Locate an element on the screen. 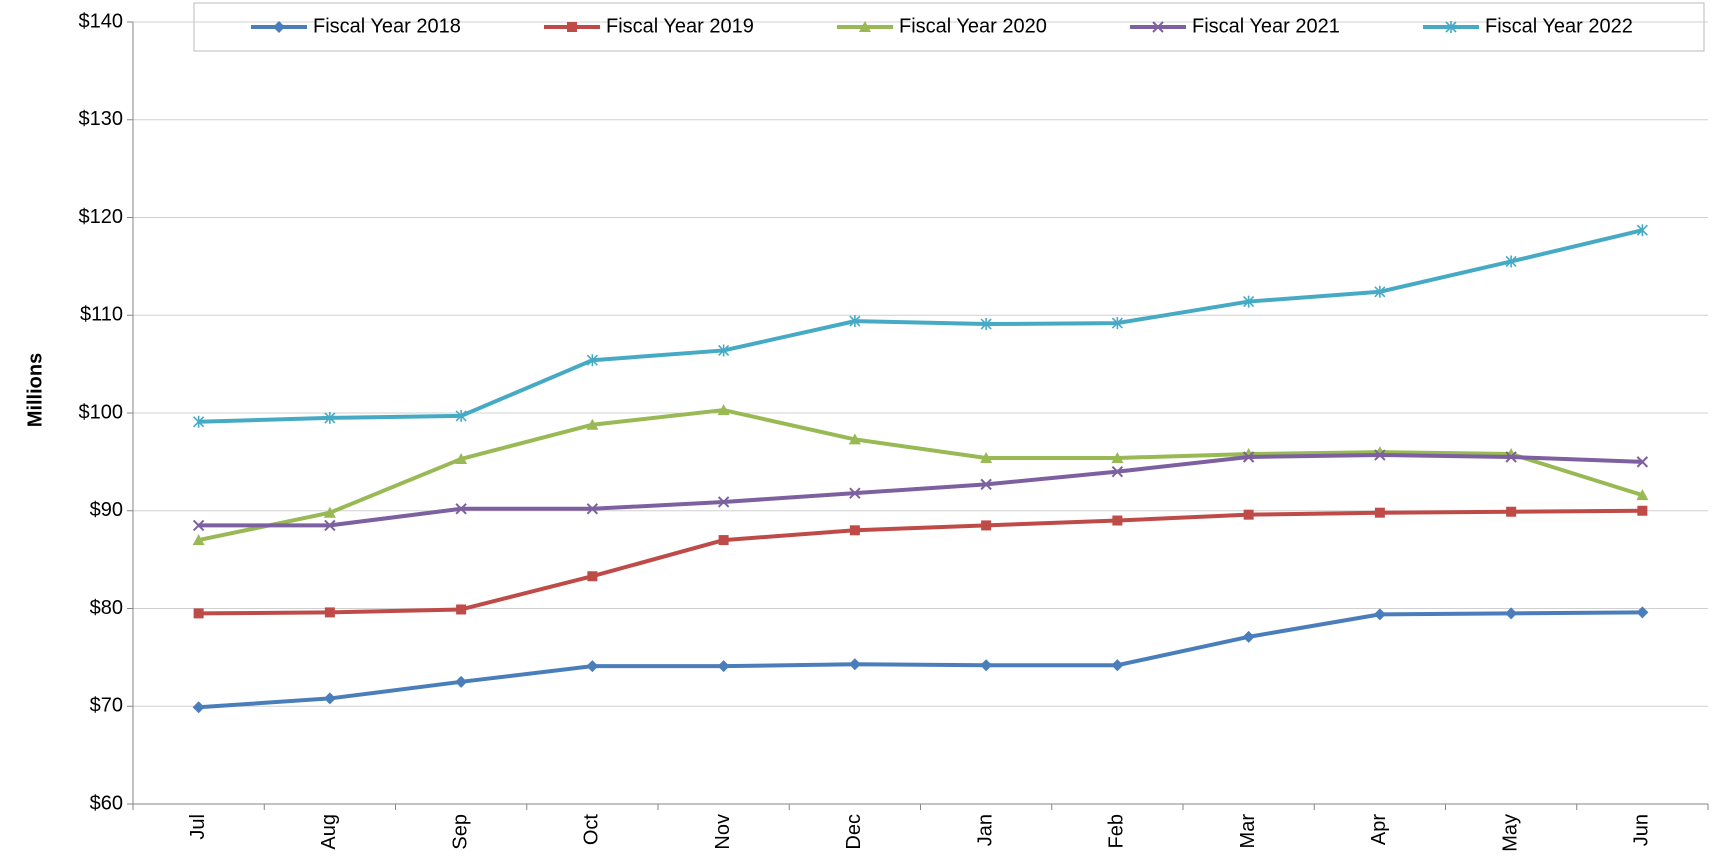 This screenshot has width=1712, height=866. x-tick-label: Nov is located at coordinates (723, 832).